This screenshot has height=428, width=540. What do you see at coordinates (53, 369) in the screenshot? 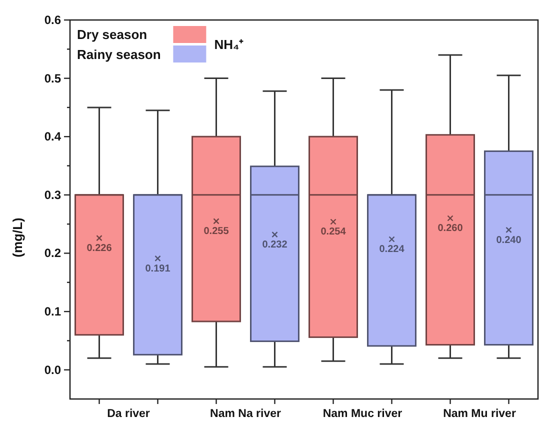
I see `y-tick-label: 0.0` at bounding box center [53, 369].